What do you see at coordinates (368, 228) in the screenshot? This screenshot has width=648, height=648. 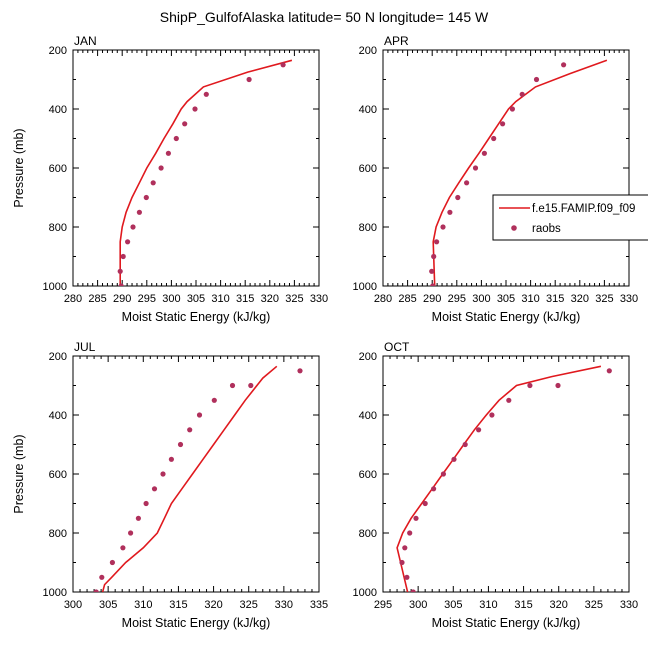 I see `y-tick-label: 800` at bounding box center [368, 228].